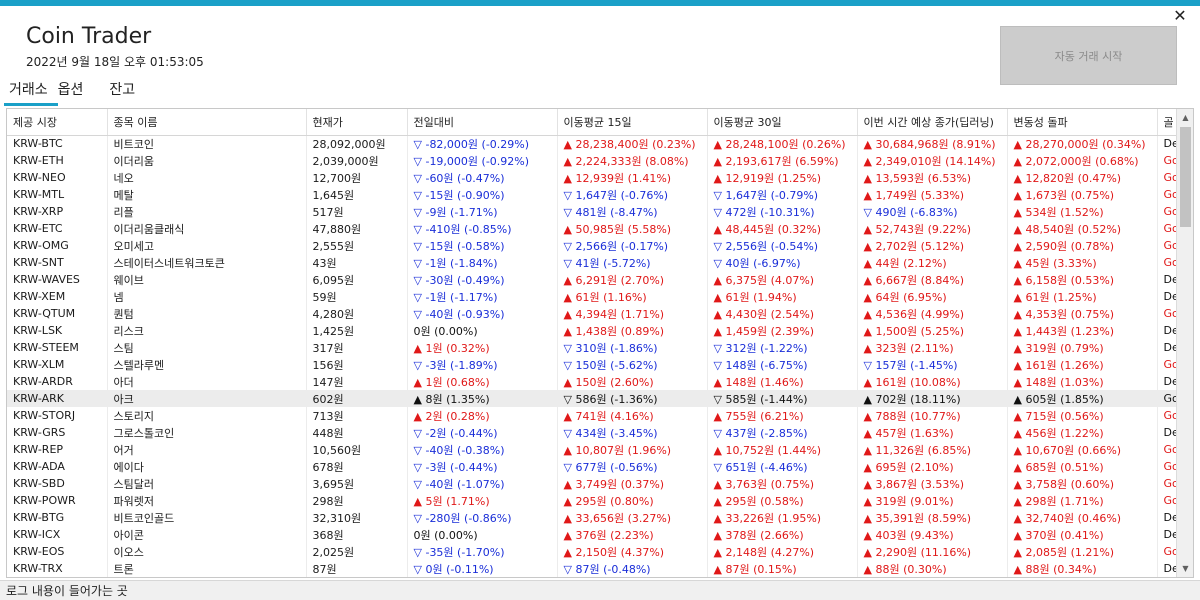 The width and height of the screenshot is (1200, 600). I want to click on ma30-cell: ▽ 472원 (-10.31%), so click(782, 211).